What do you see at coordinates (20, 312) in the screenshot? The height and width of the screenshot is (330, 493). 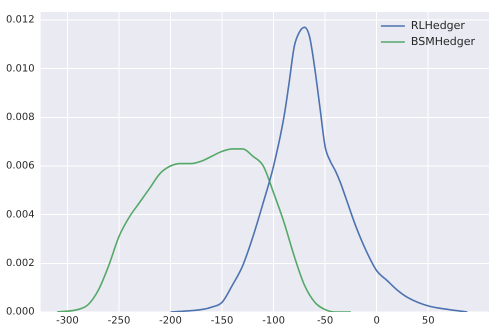 I see `y-tick-label: 0.000` at bounding box center [20, 312].